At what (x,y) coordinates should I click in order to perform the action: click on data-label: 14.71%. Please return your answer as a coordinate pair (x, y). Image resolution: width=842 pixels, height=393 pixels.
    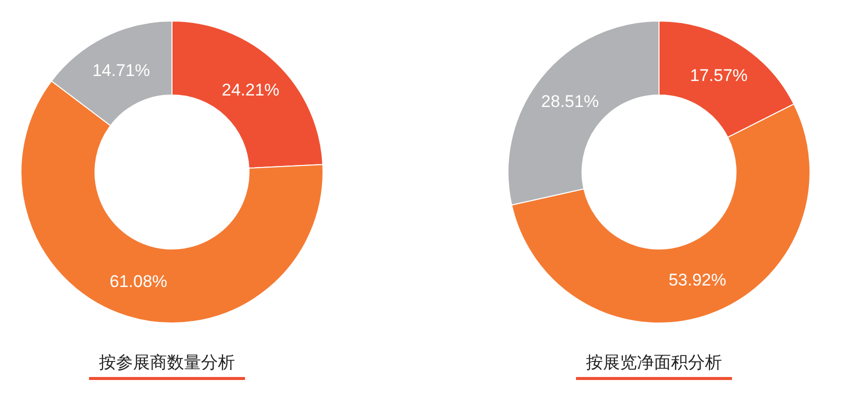
    Looking at the image, I should click on (121, 70).